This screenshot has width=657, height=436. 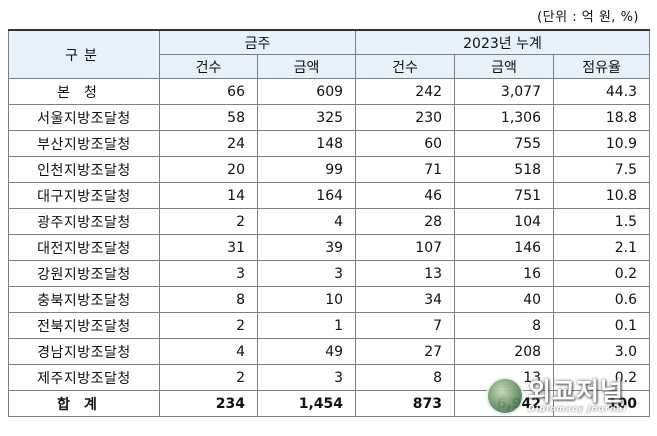 I want to click on week-count: 4, so click(x=208, y=351).